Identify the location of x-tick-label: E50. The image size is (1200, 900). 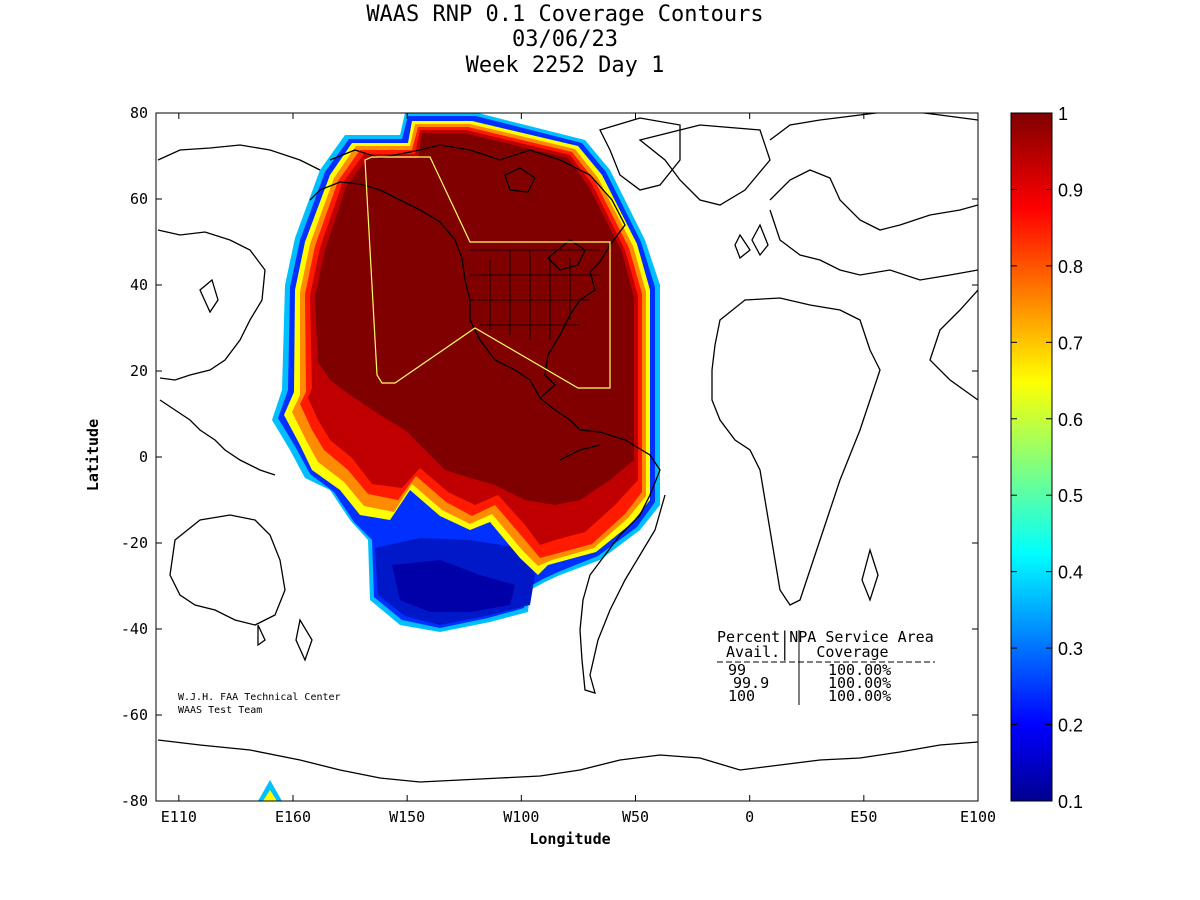
(863, 817).